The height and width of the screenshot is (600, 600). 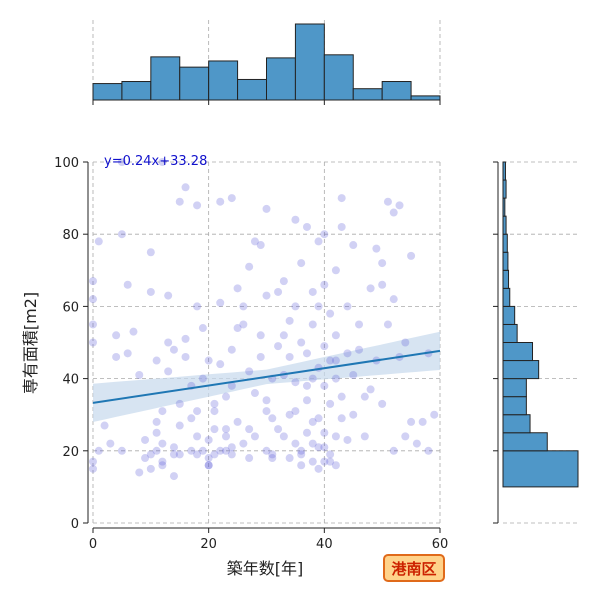 I want to click on x-tick-label: 20, so click(x=208, y=544).